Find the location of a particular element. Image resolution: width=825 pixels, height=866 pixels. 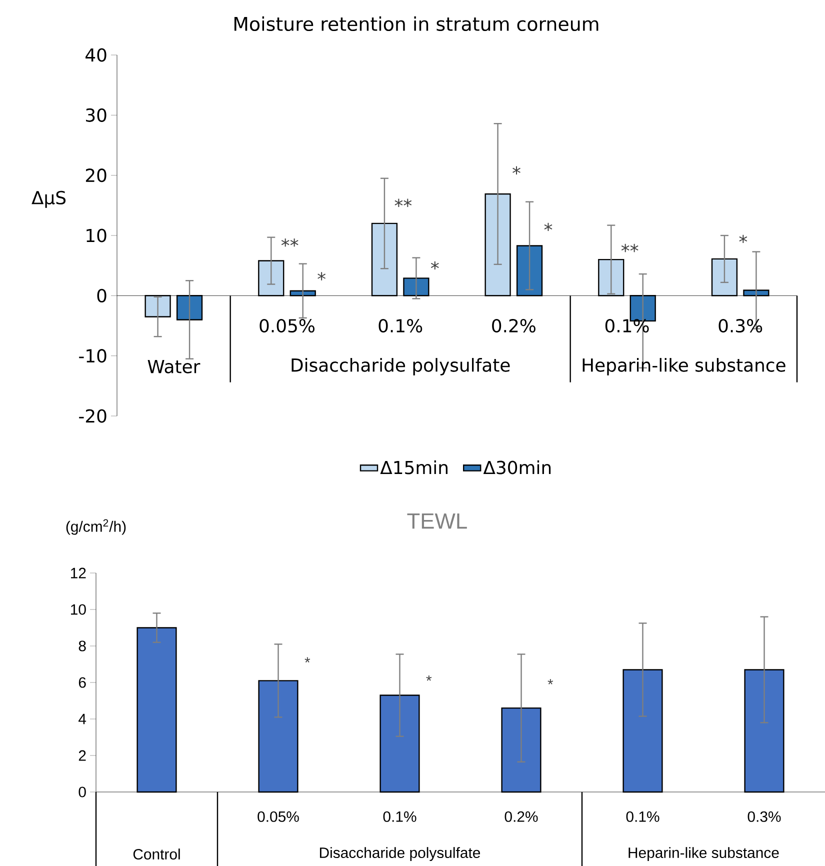

text: Disaccharide polysulfate is located at coordinates (400, 854).